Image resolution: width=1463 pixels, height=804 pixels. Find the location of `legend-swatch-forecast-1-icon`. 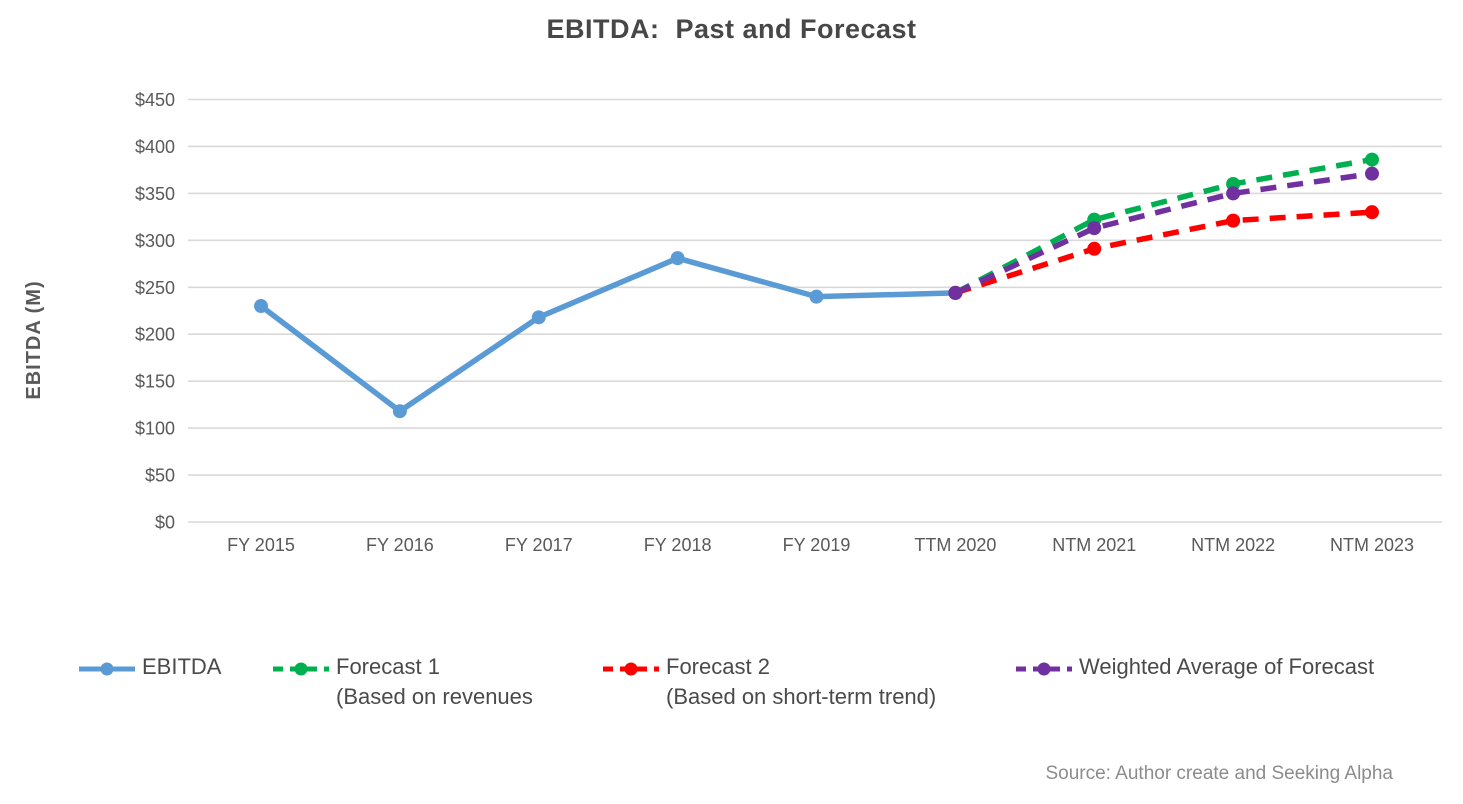

legend-swatch-forecast-1-icon is located at coordinates (301, 669).